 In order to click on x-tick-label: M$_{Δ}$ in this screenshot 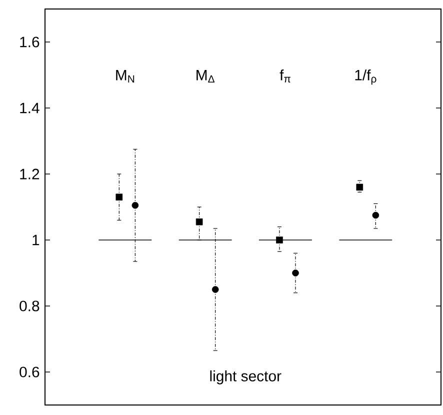, I will do `click(205, 76)`.